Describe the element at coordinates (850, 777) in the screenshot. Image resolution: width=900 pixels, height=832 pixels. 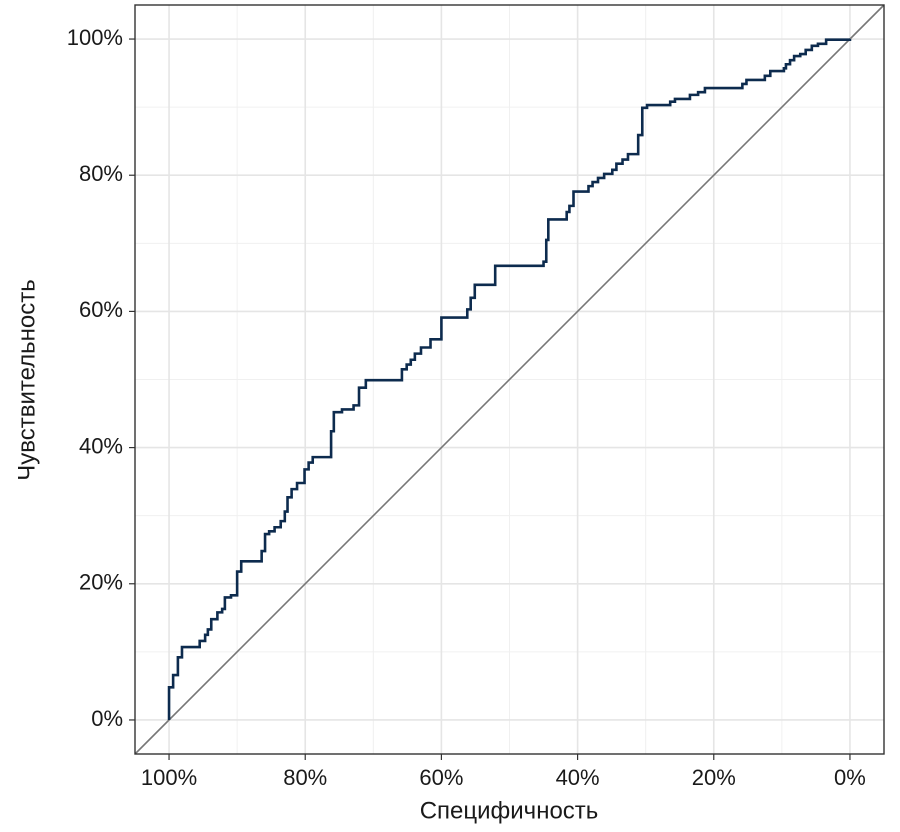
I see `x-tick-label: 0%` at that location.